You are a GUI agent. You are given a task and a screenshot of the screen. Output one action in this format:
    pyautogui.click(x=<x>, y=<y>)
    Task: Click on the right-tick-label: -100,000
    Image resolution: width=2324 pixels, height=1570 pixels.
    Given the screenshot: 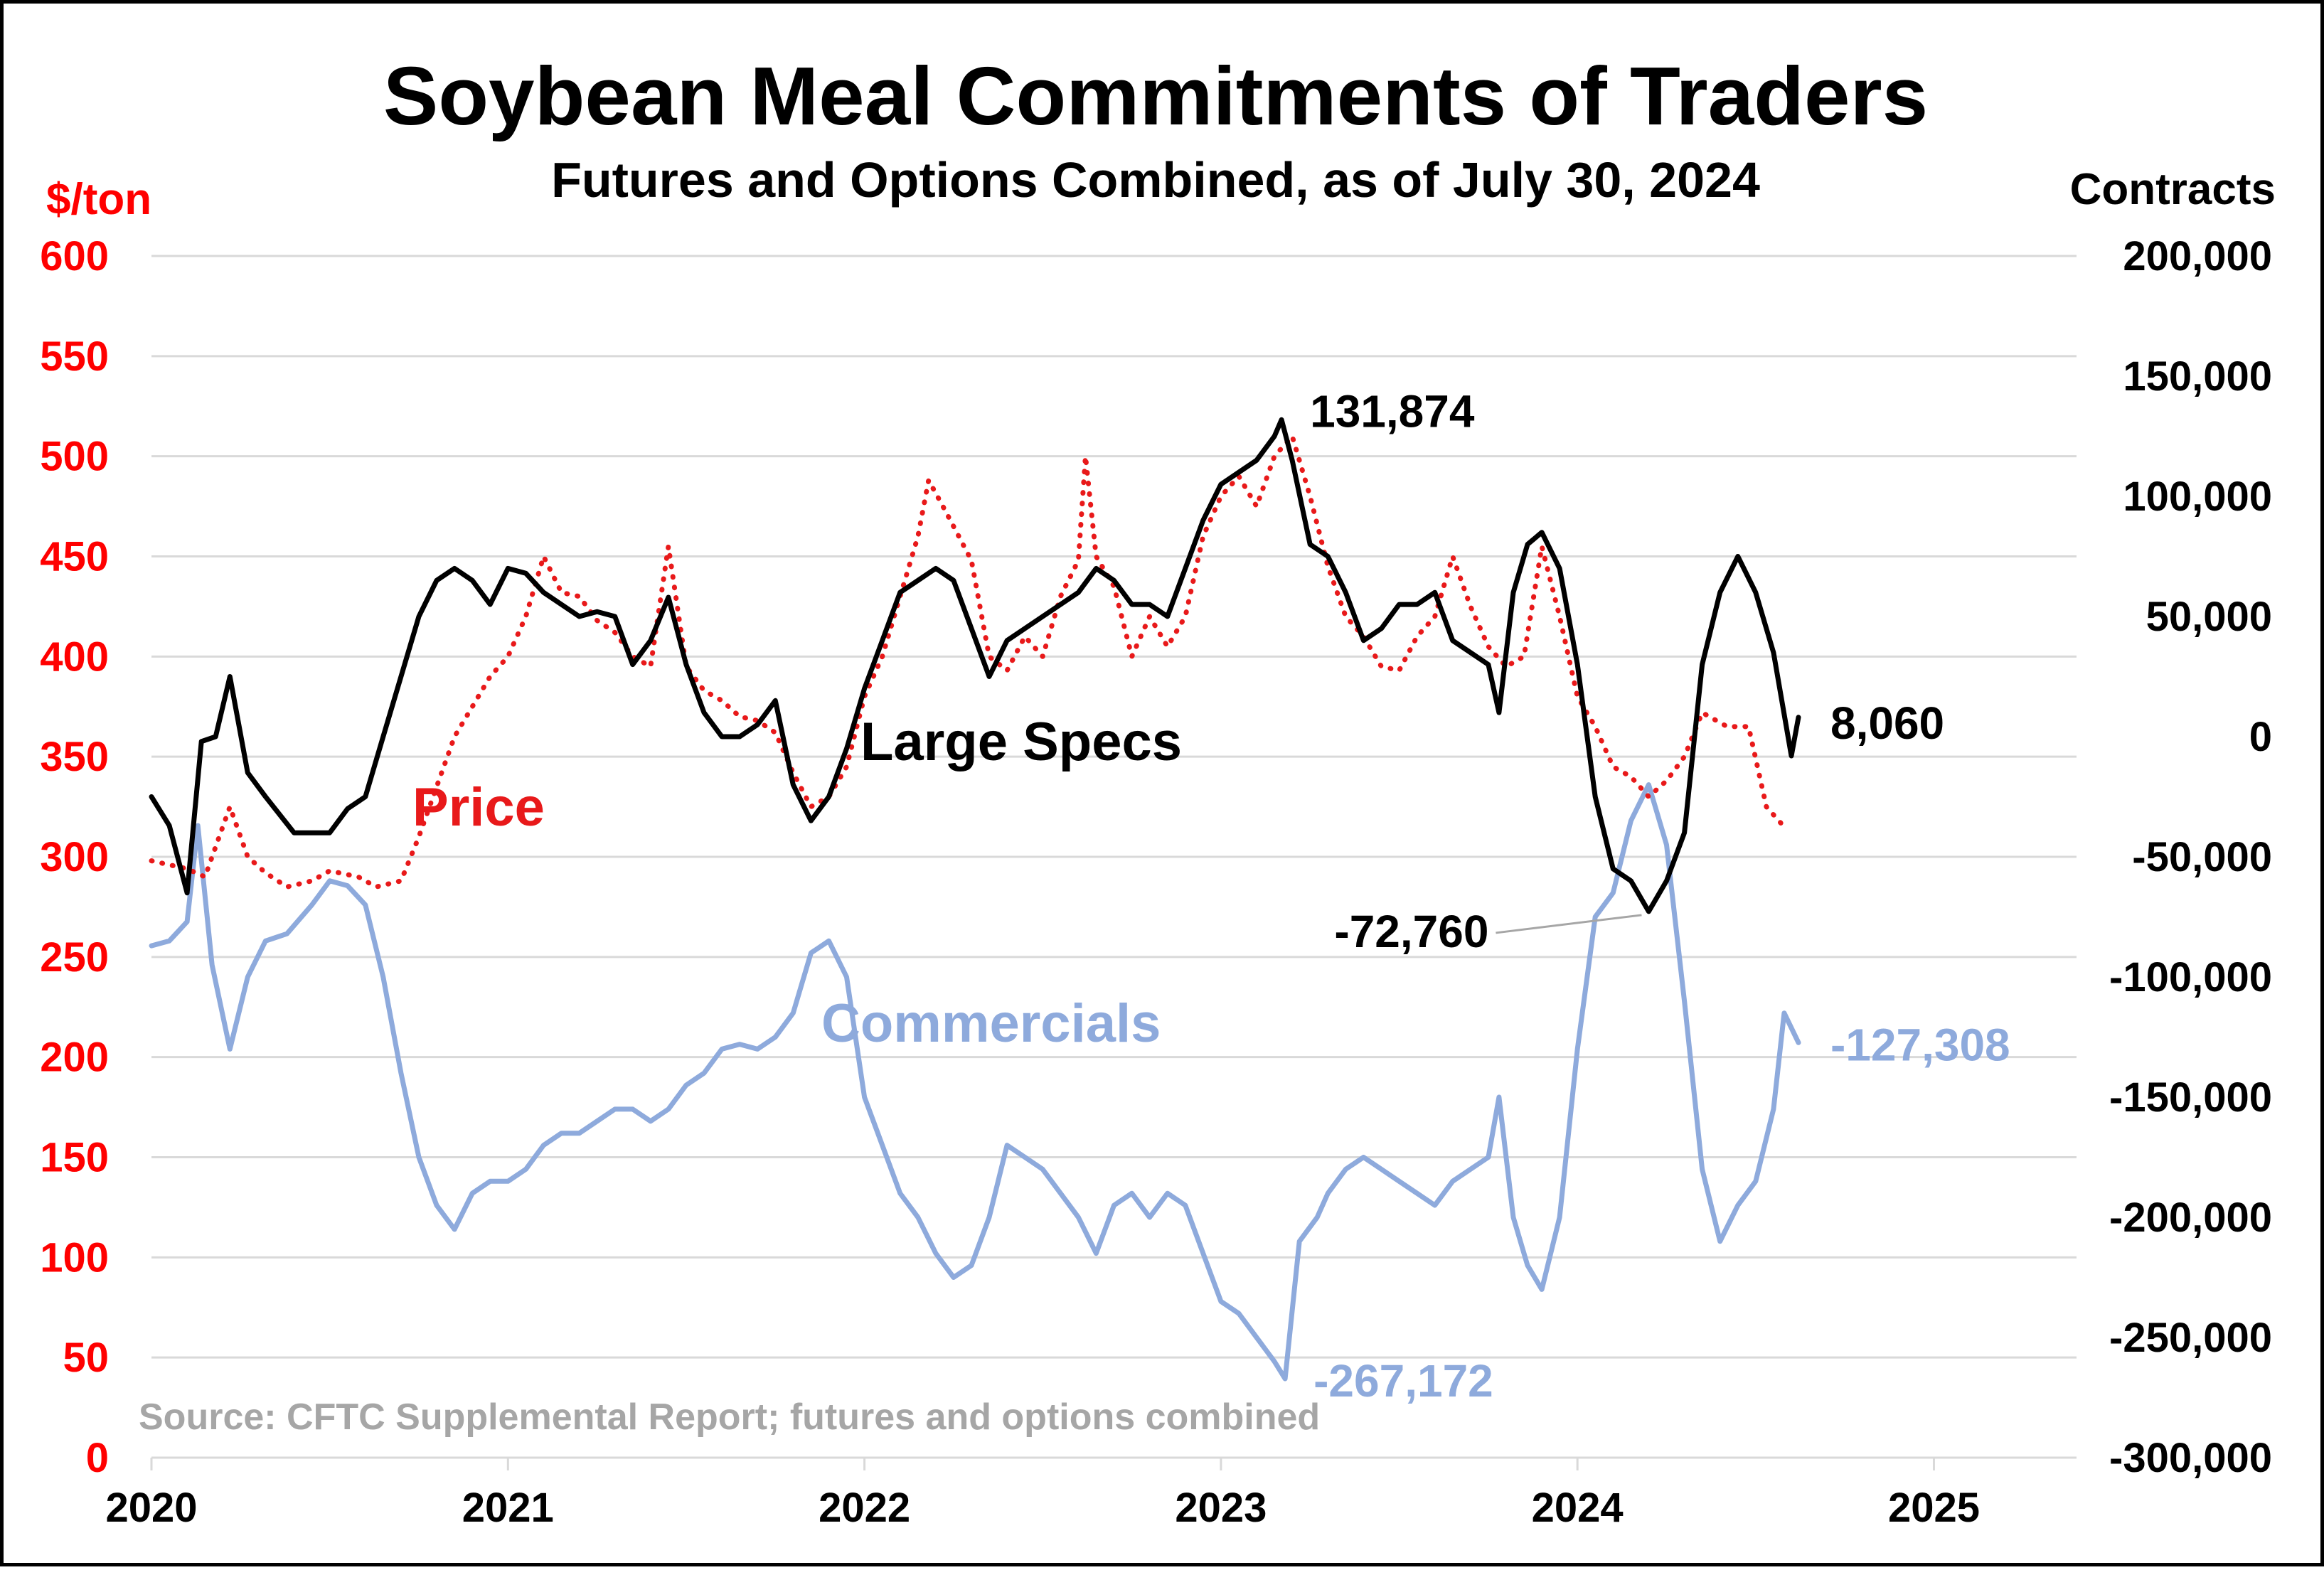 What is the action you would take?
    pyautogui.click(x=2190, y=977)
    